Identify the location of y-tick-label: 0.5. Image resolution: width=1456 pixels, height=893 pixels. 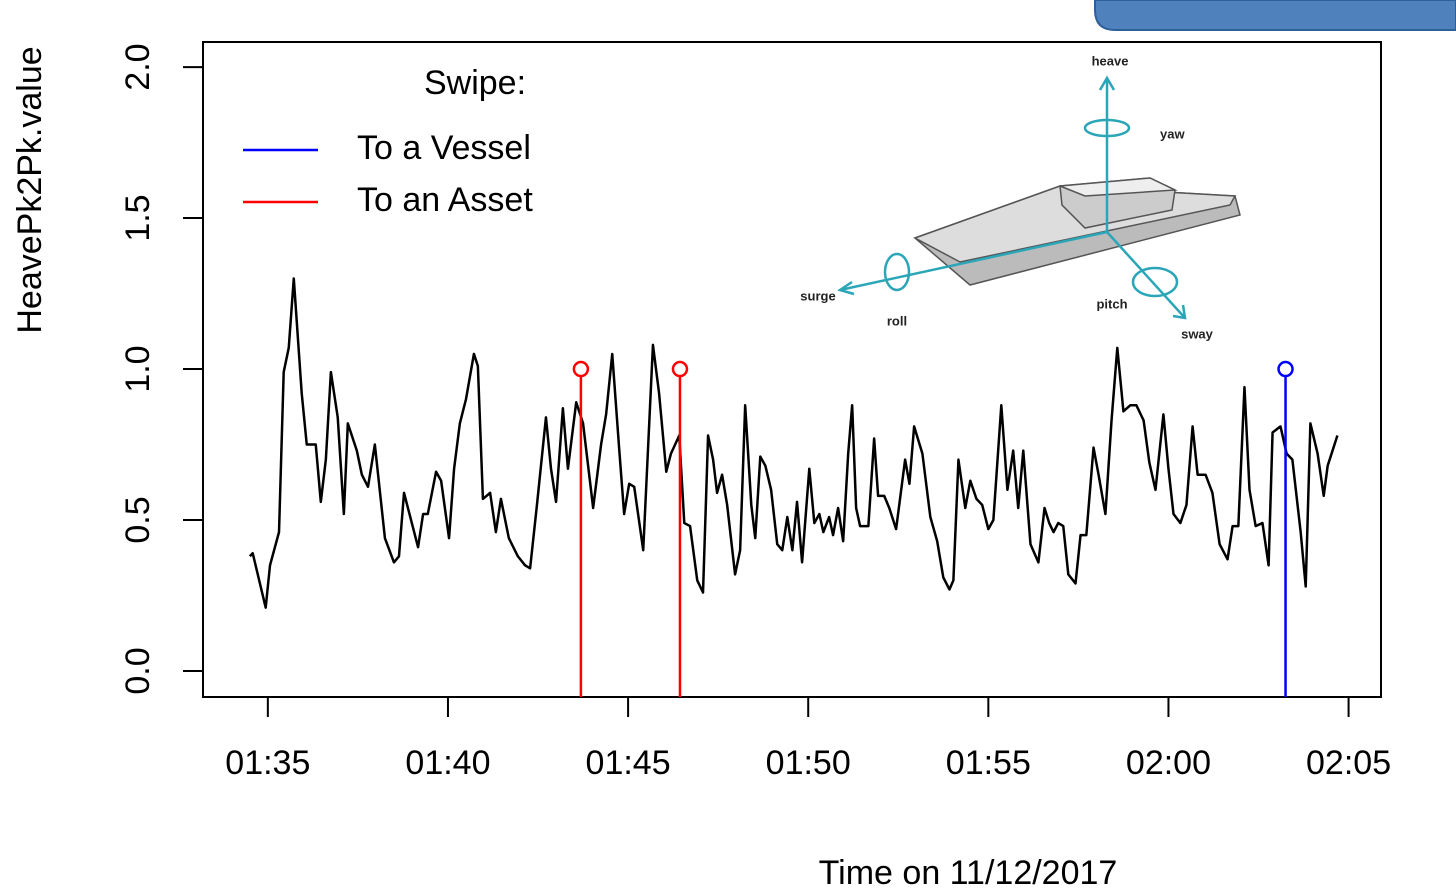
(138, 519).